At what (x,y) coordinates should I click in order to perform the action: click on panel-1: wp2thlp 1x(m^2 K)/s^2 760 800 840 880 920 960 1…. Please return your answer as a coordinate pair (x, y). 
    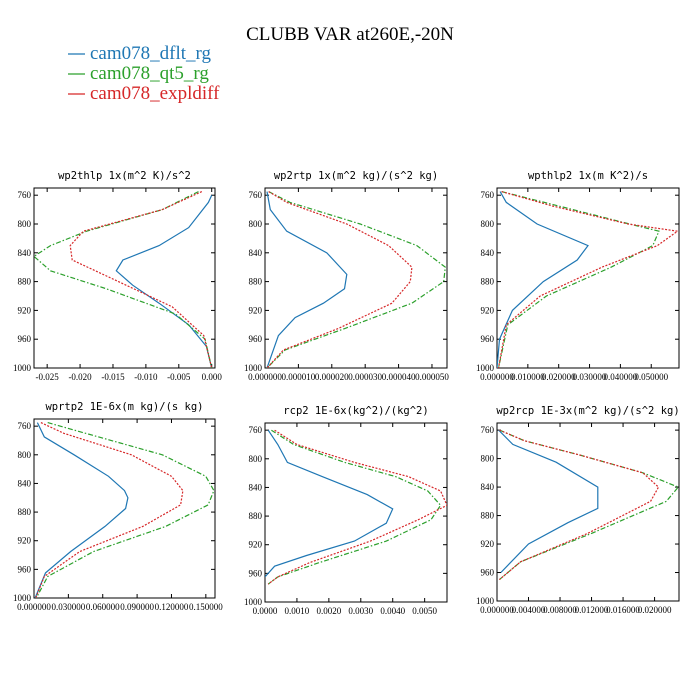
    Looking at the image, I should click on (117, 276).